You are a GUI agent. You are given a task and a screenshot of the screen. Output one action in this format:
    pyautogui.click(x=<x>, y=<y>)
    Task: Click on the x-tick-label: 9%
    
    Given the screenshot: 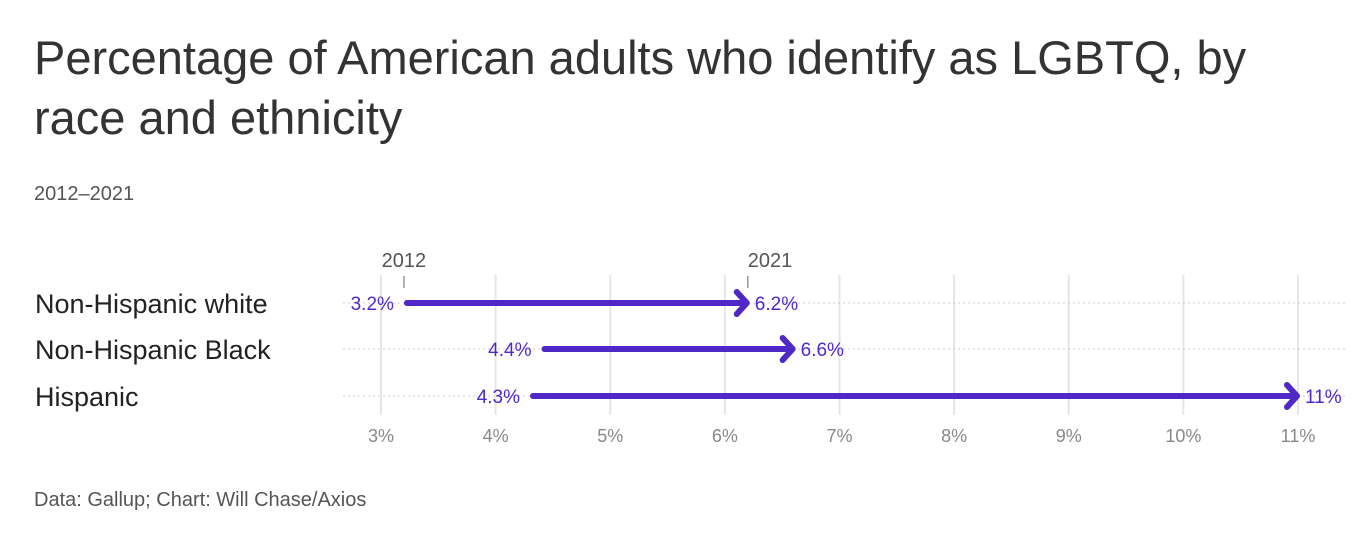 What is the action you would take?
    pyautogui.click(x=1069, y=436)
    